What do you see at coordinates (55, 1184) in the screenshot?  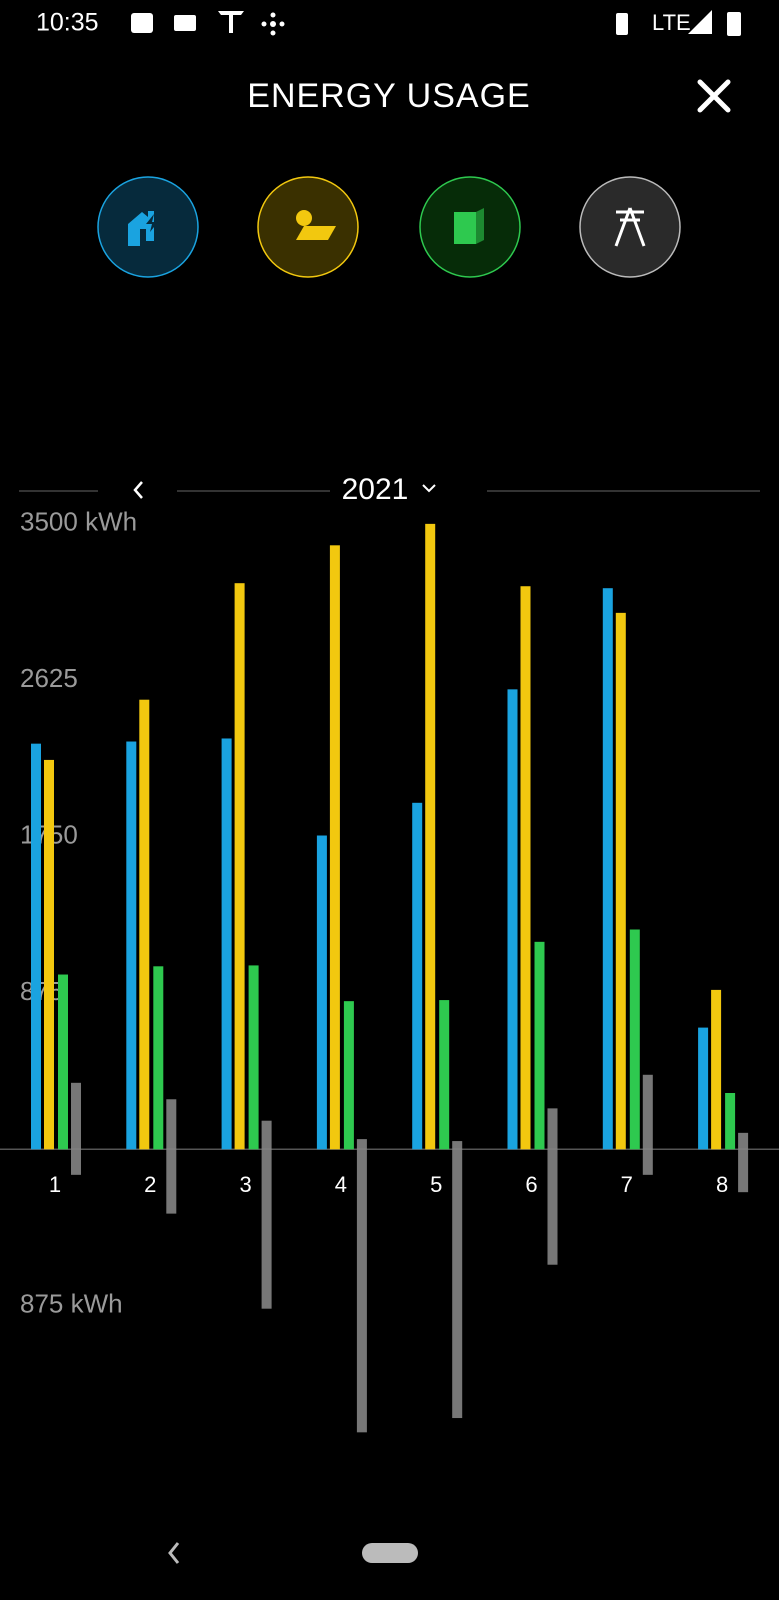 I see `x-tick-label: 1` at bounding box center [55, 1184].